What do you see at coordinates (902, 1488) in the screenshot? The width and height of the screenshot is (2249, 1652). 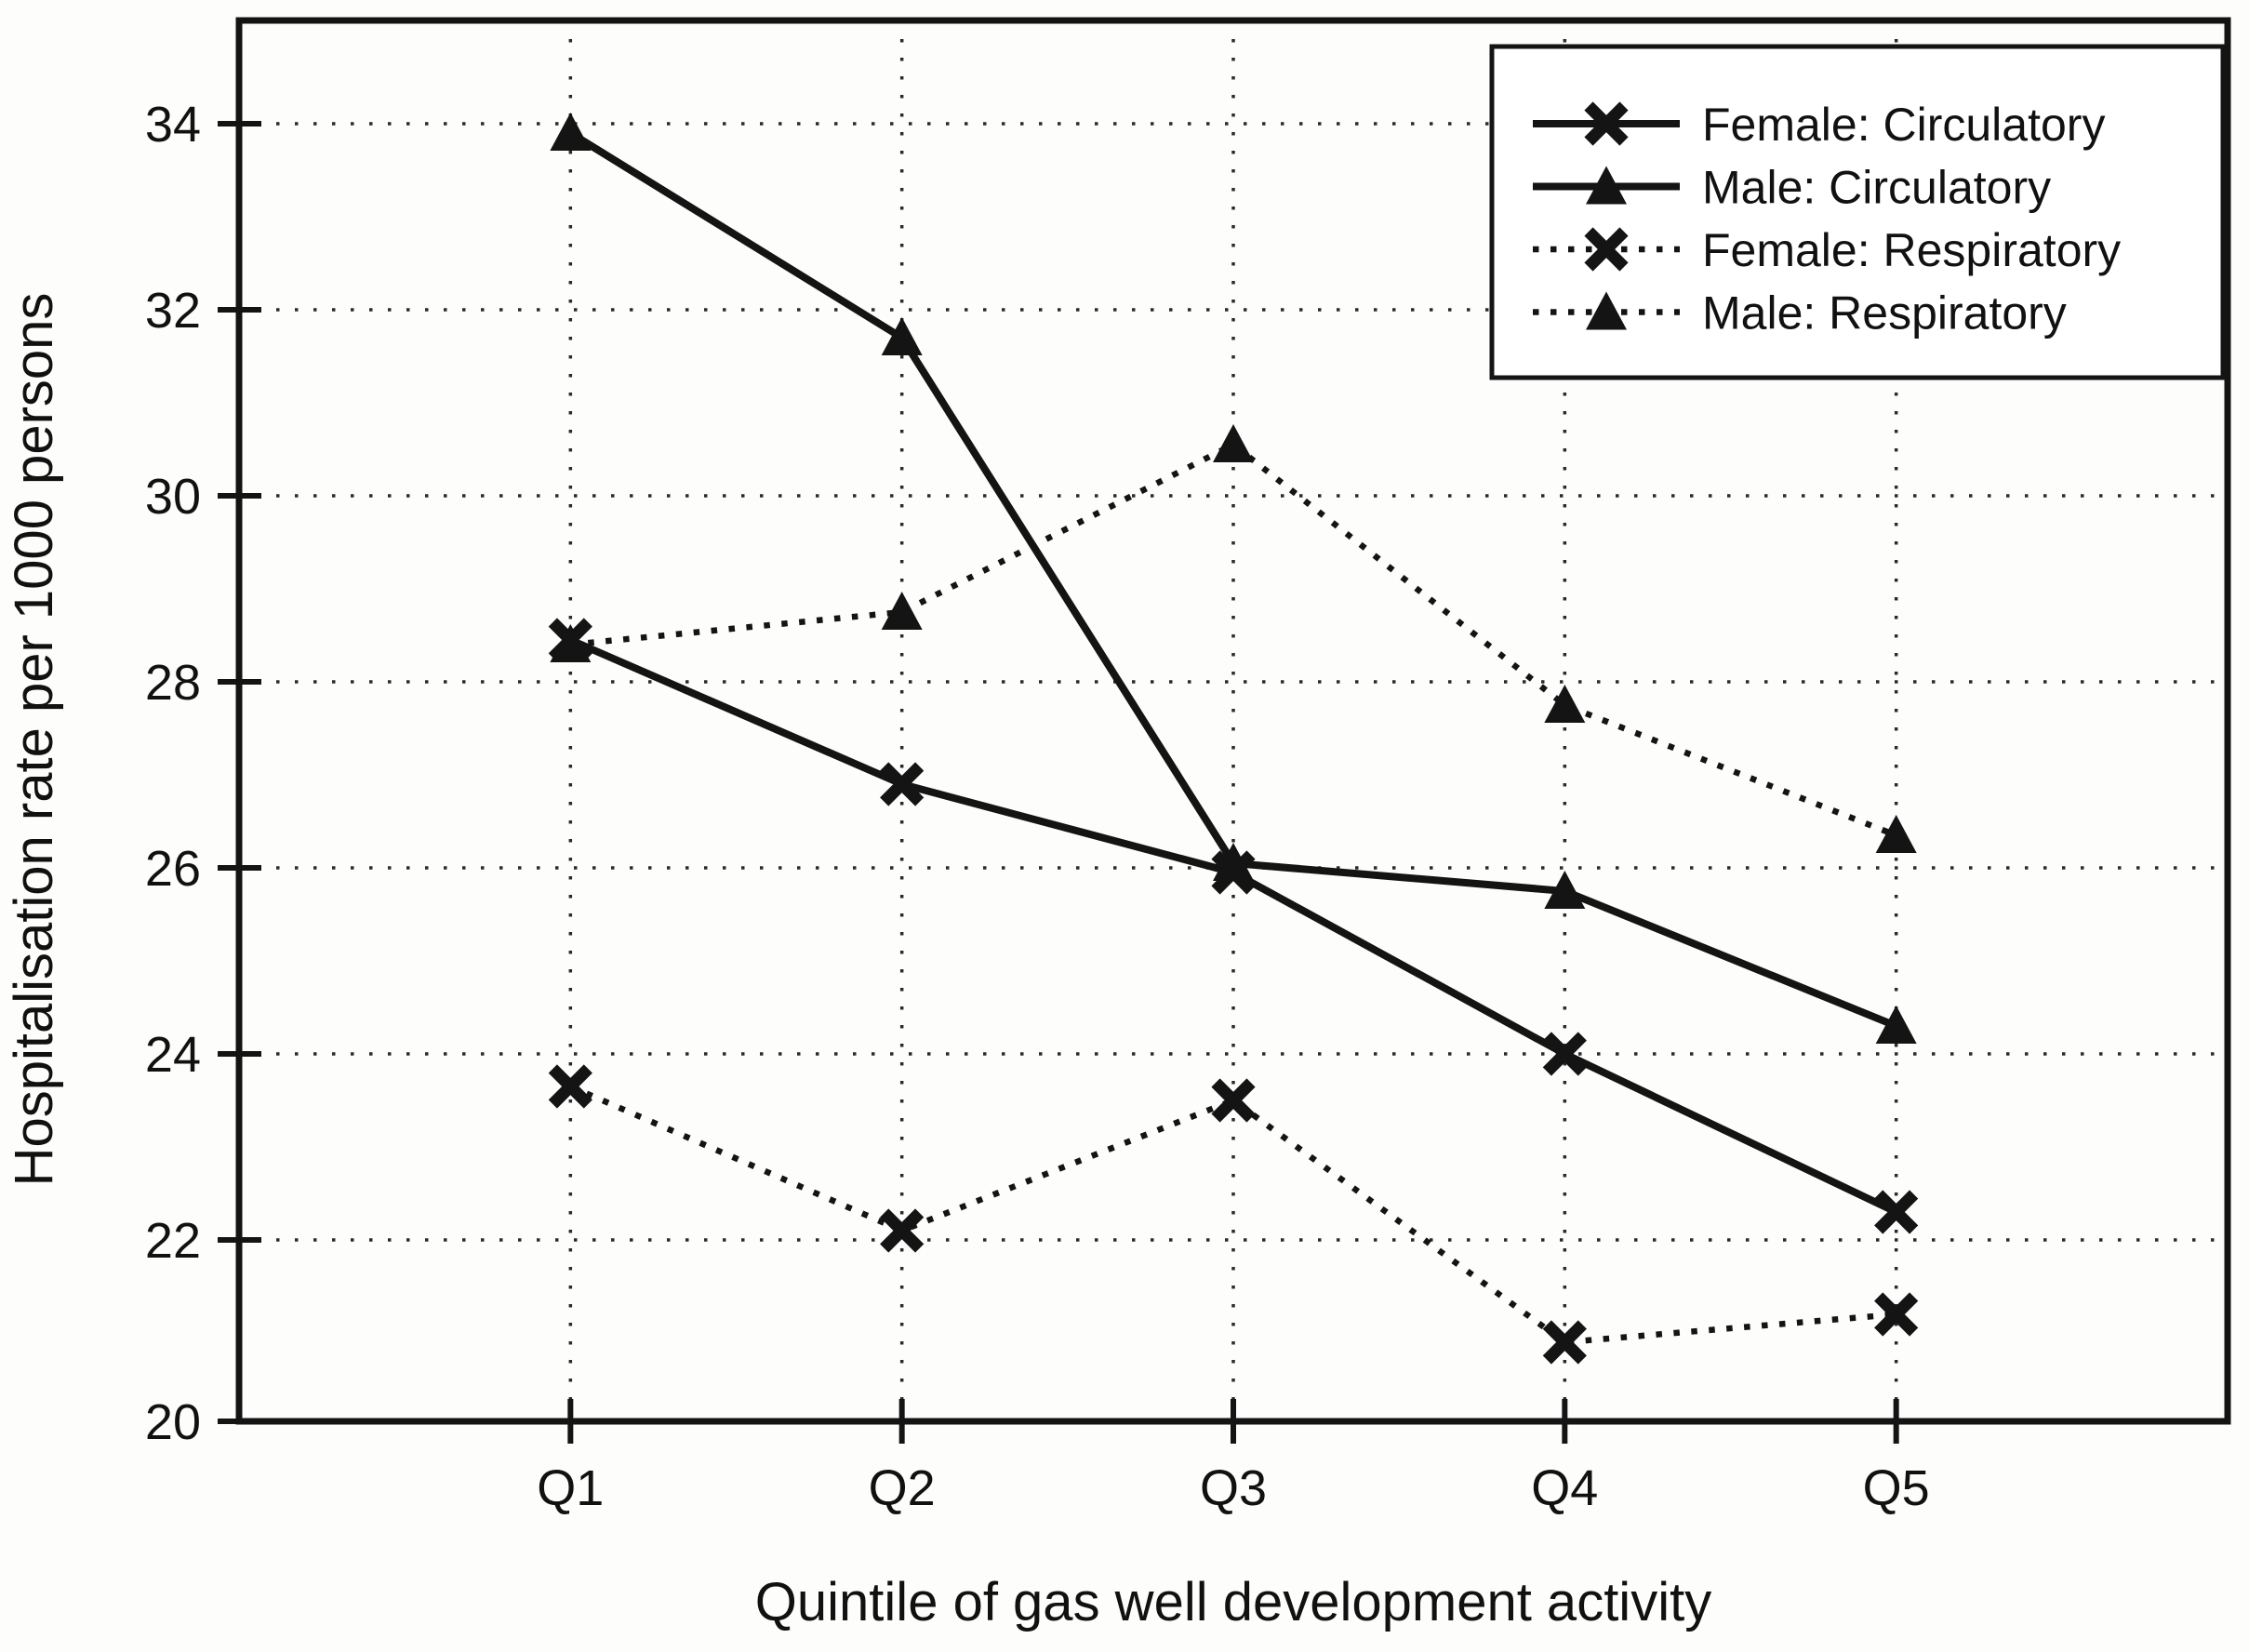 I see `x-tick-label-q2: Q2` at bounding box center [902, 1488].